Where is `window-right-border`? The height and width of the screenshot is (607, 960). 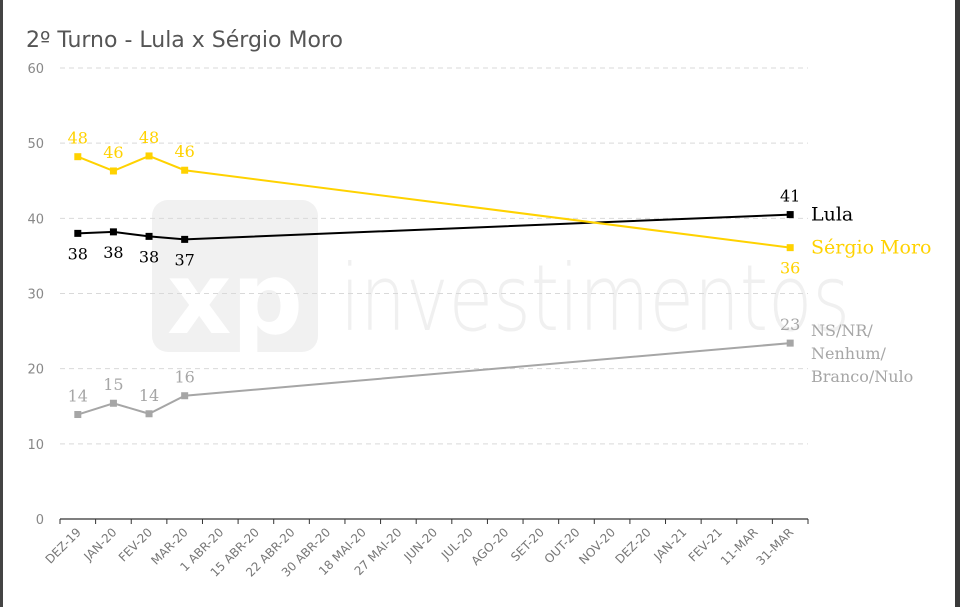
window-right-border is located at coordinates (957, 303).